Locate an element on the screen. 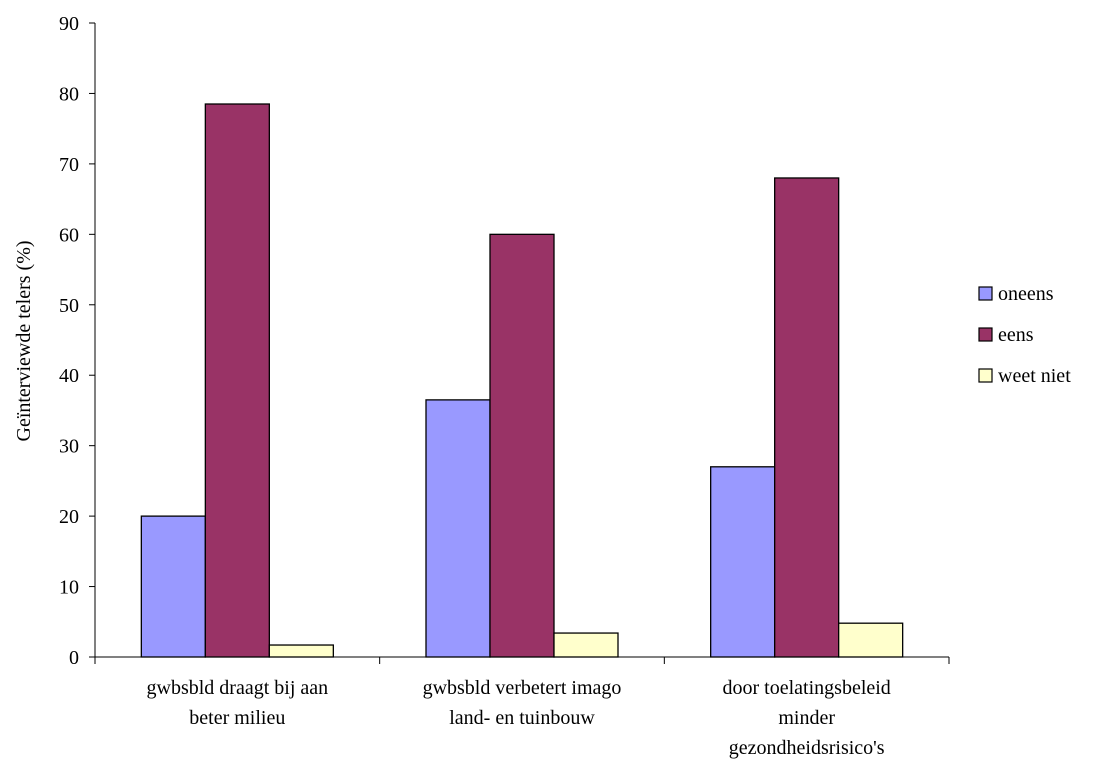 The width and height of the screenshot is (1101, 776). y-tick-label: 30 is located at coordinates (69, 447).